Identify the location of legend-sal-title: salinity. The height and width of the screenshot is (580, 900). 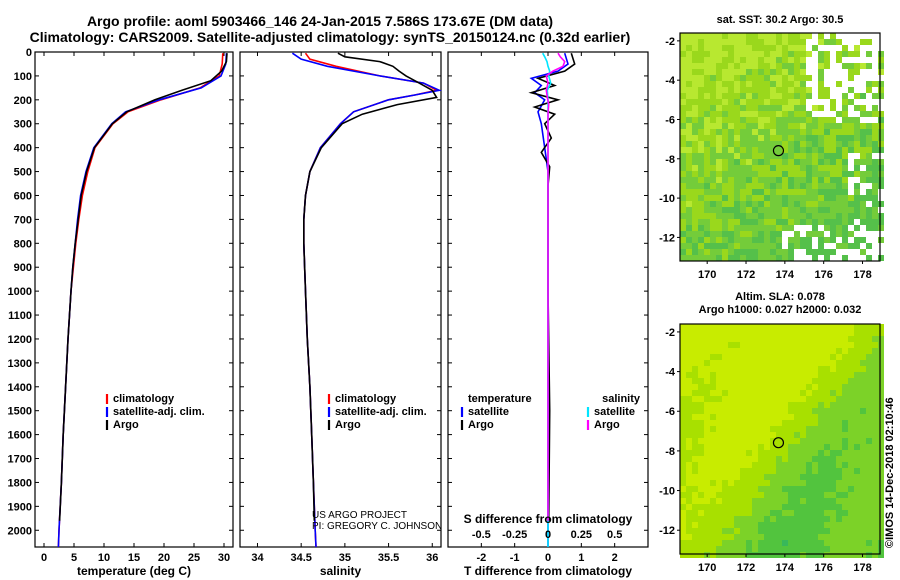
(621, 399).